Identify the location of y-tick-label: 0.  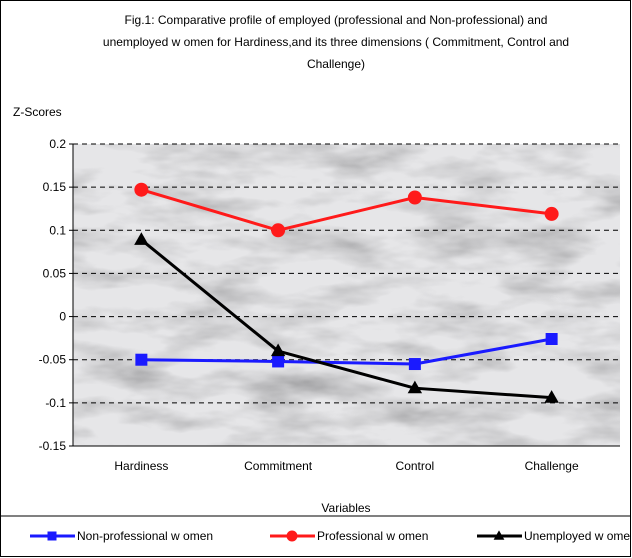
(62, 317).